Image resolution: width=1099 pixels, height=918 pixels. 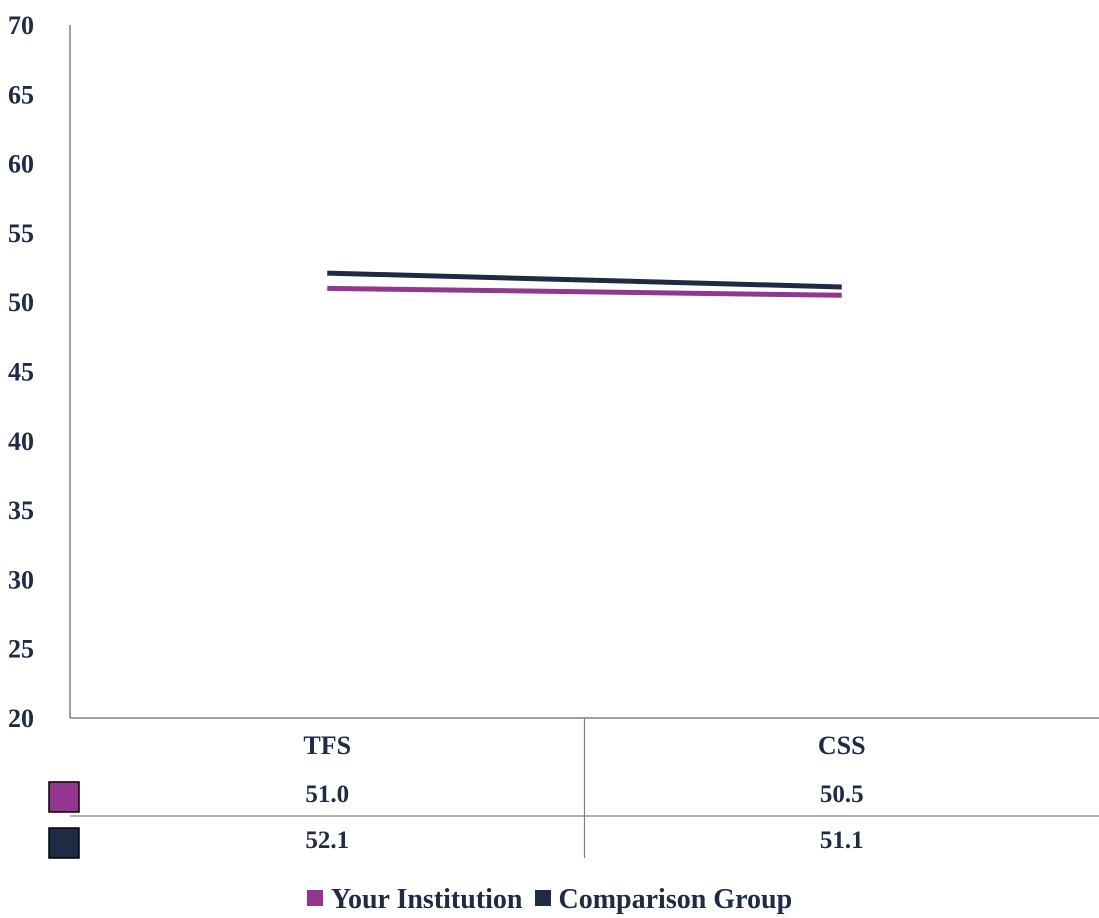 I want to click on table-value-cell: 51.0, so click(x=327, y=794).